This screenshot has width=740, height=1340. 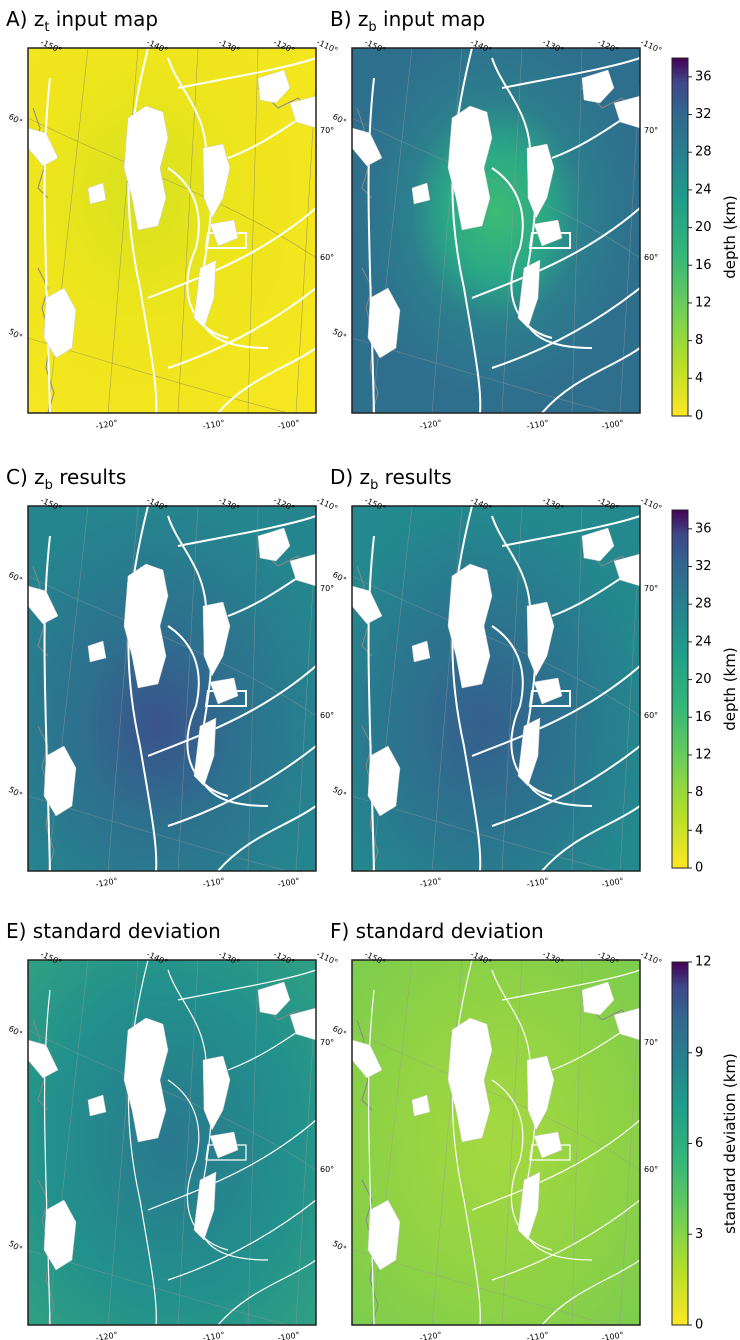 I want to click on longitude-label: -120°, so click(x=106, y=424).